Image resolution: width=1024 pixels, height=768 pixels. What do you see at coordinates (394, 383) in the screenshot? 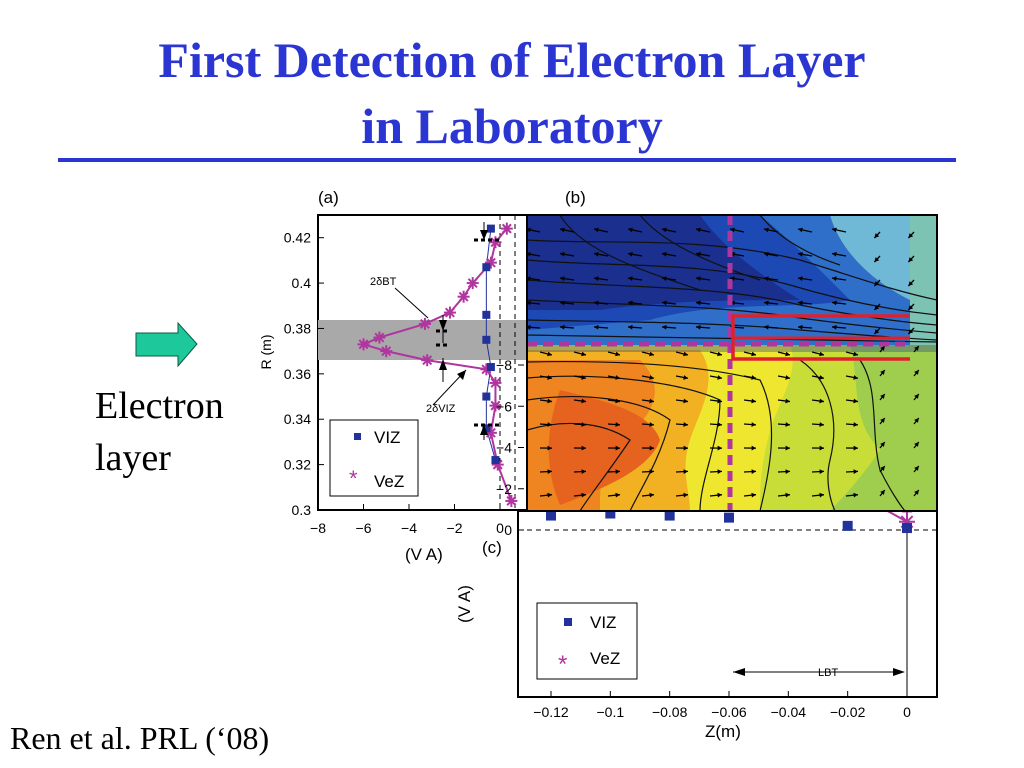
I see `panel-a-ticks: 0.3 0.32 0.34 0.36 0.38 0.4 0.42 −8 −6 −4 −2 0` at bounding box center [394, 383].